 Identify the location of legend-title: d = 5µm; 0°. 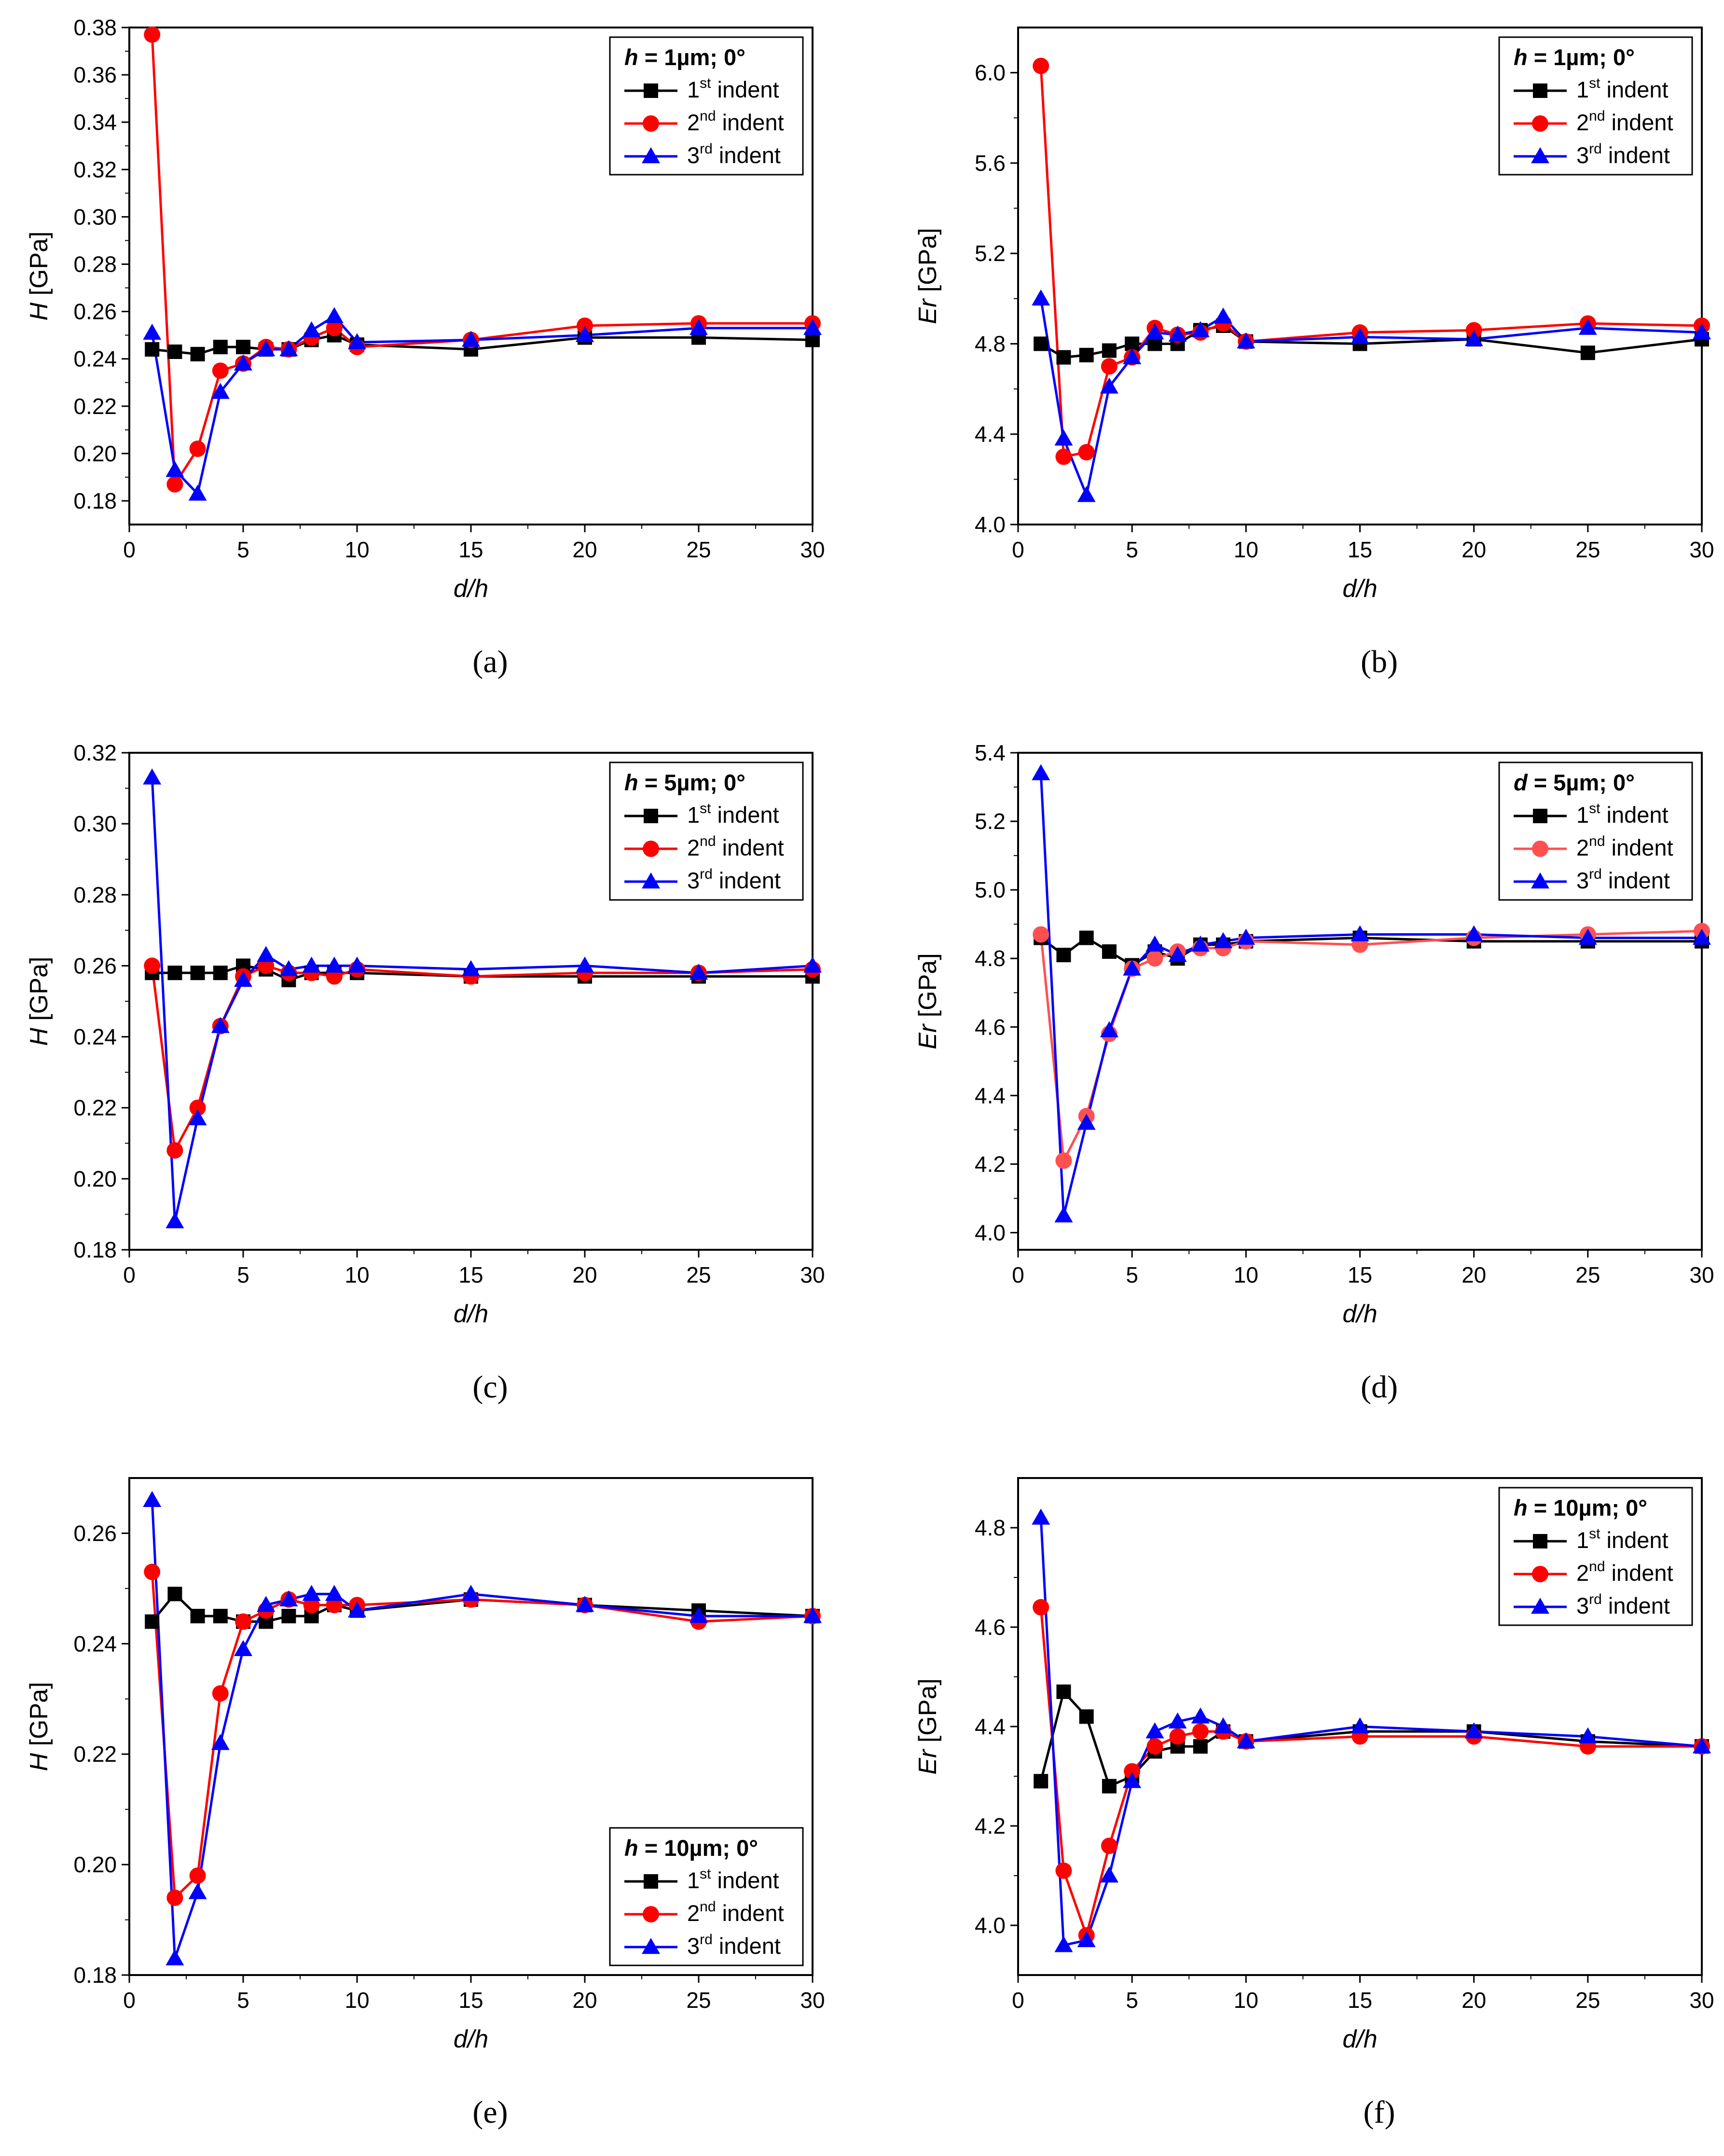
(1574, 782).